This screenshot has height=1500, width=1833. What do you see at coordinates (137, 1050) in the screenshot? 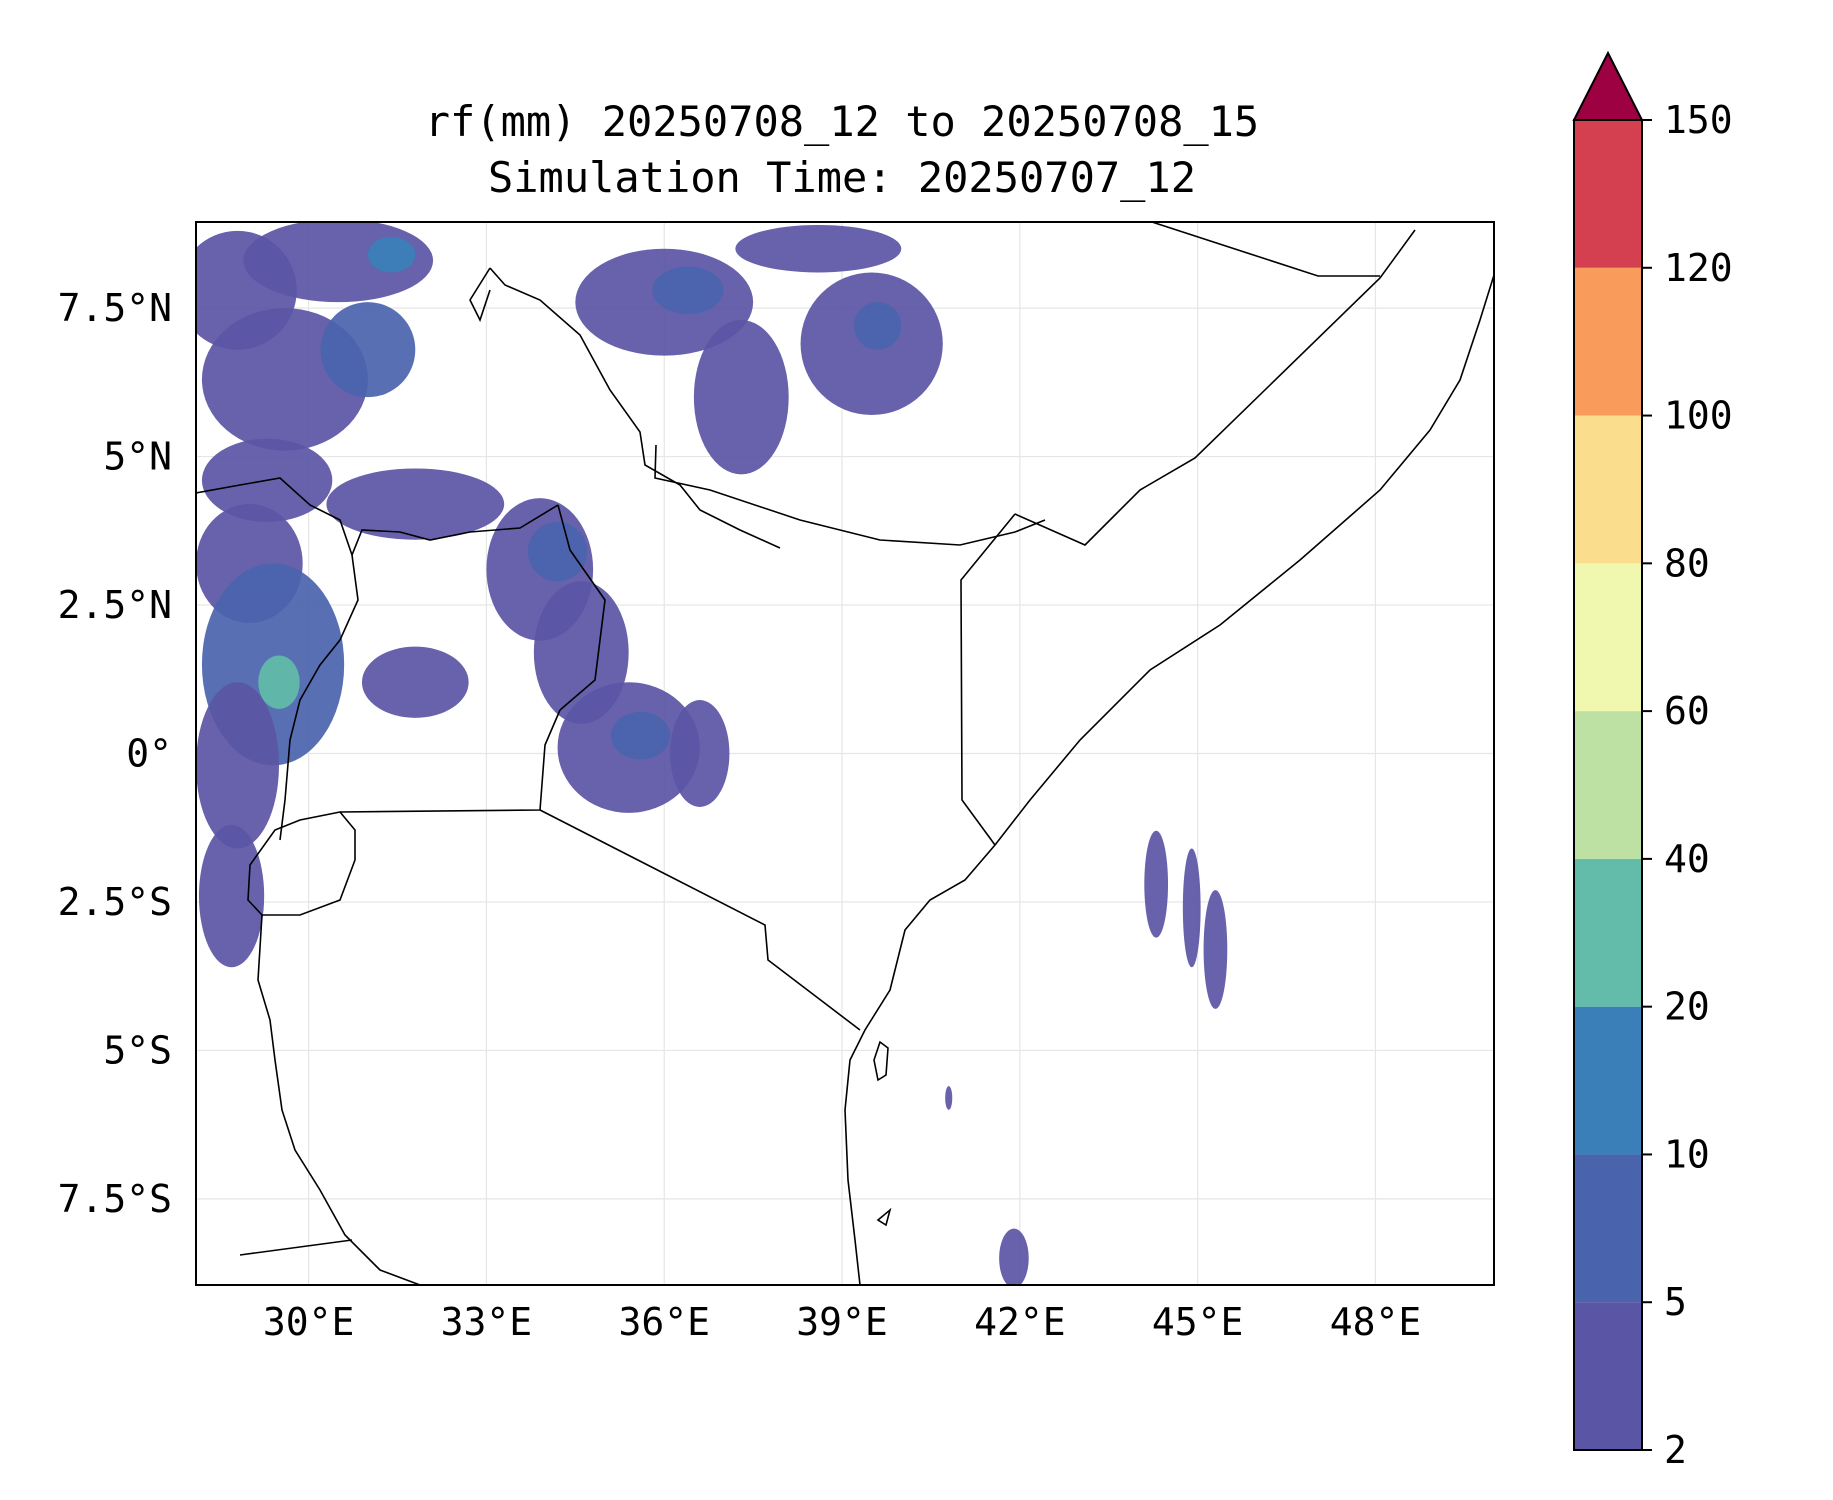
I see `lat-tick-label: 5°S` at bounding box center [137, 1050].